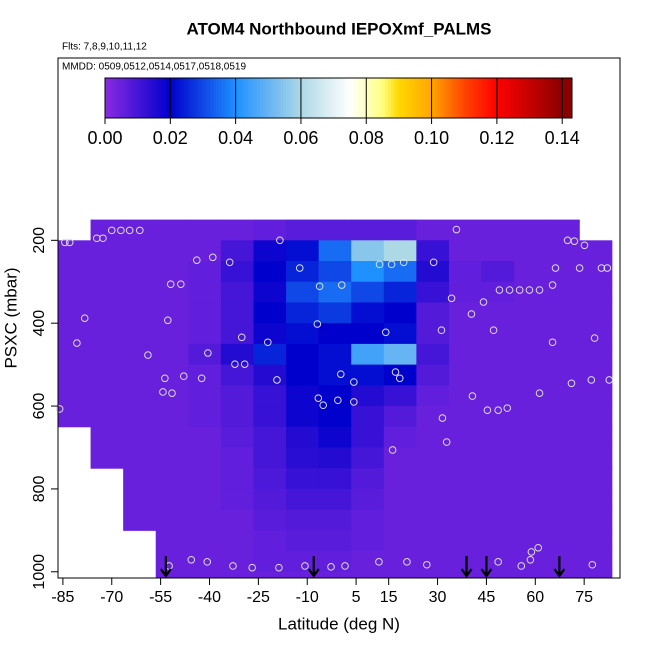  I want to click on x-tick-label: 5, so click(356, 597).